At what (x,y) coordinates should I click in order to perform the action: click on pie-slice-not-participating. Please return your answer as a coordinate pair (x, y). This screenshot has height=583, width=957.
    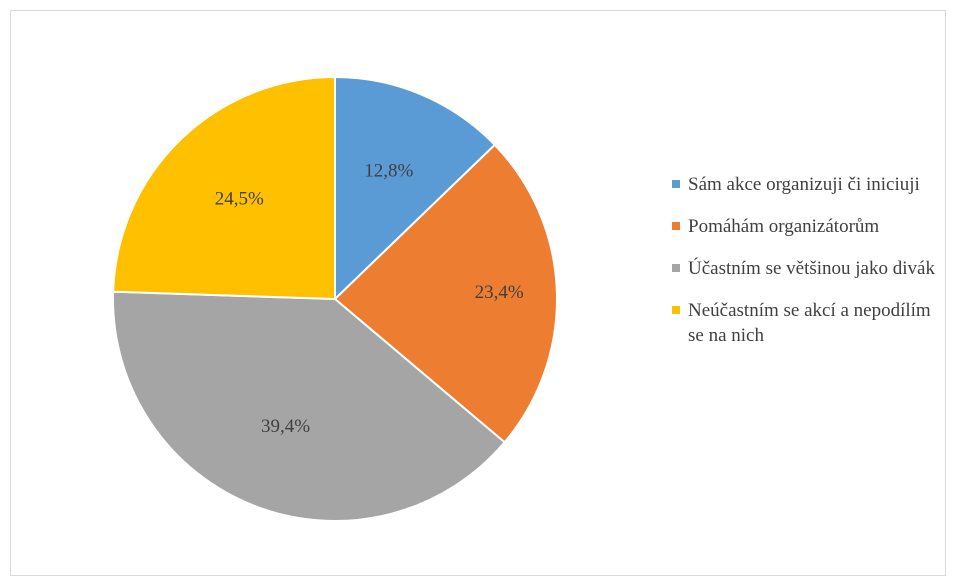
    Looking at the image, I should click on (224, 188).